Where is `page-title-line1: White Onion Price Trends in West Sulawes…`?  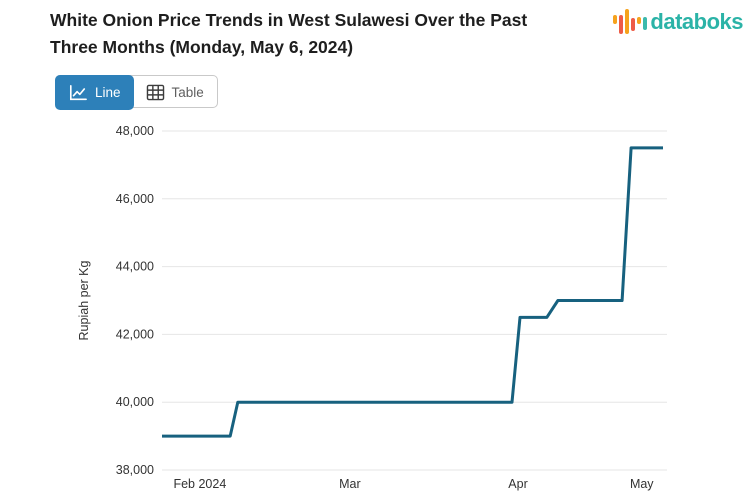
page-title-line1: White Onion Price Trends in West Sulawes… is located at coordinates (289, 20).